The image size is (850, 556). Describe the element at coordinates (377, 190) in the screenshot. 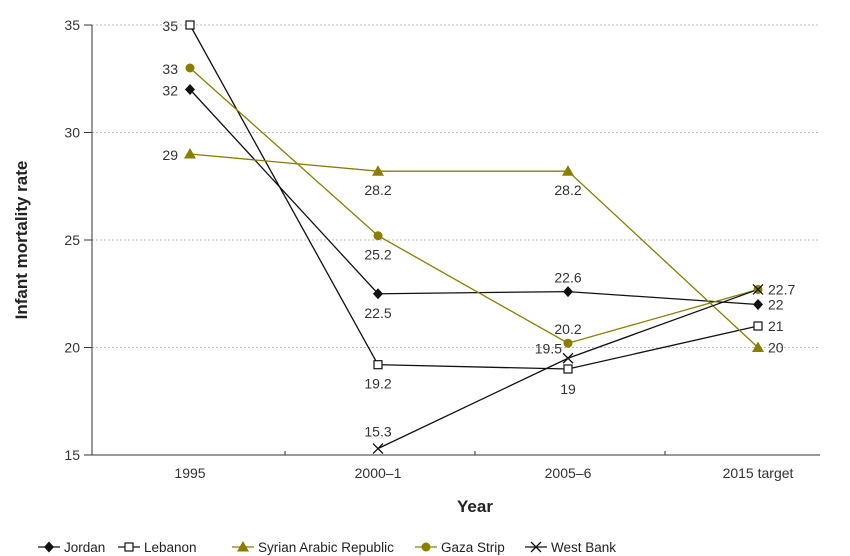

I see `data-label-s2-1: 28.2` at that location.